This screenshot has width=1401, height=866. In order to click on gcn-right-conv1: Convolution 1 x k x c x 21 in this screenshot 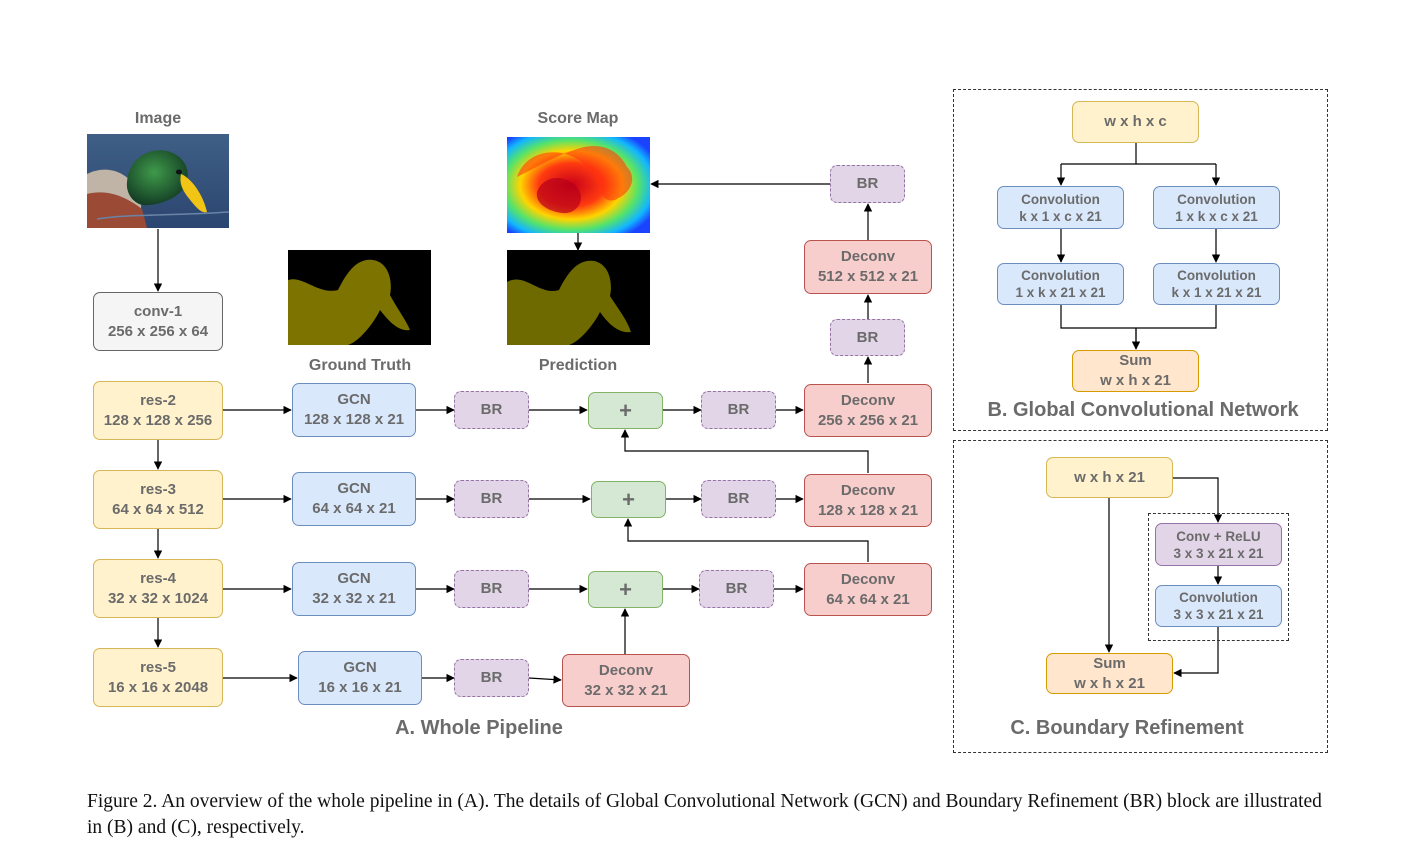, I will do `click(1216, 207)`.